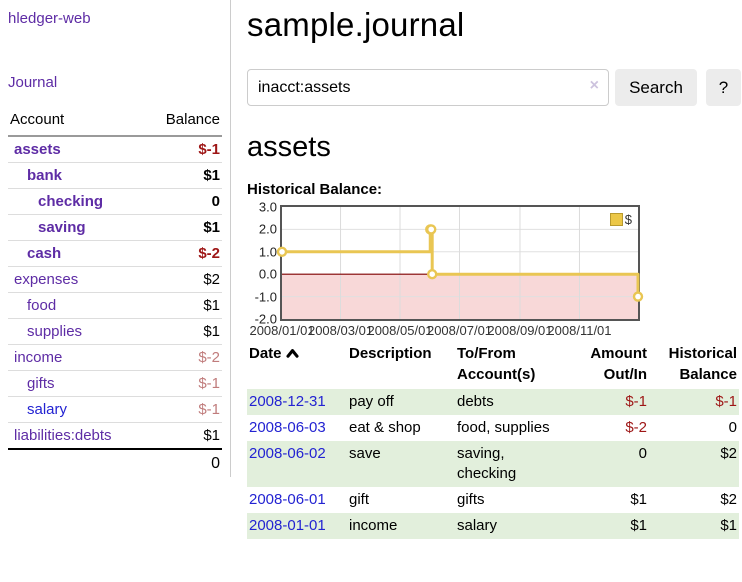 The width and height of the screenshot is (742, 582). What do you see at coordinates (115, 83) in the screenshot?
I see `sidebar-nav: Journal` at bounding box center [115, 83].